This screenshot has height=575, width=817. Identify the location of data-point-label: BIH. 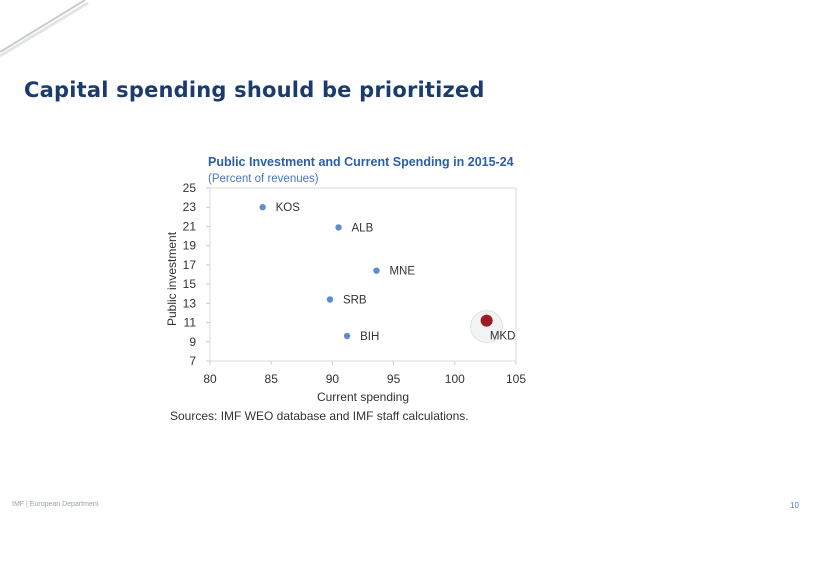
(369, 337).